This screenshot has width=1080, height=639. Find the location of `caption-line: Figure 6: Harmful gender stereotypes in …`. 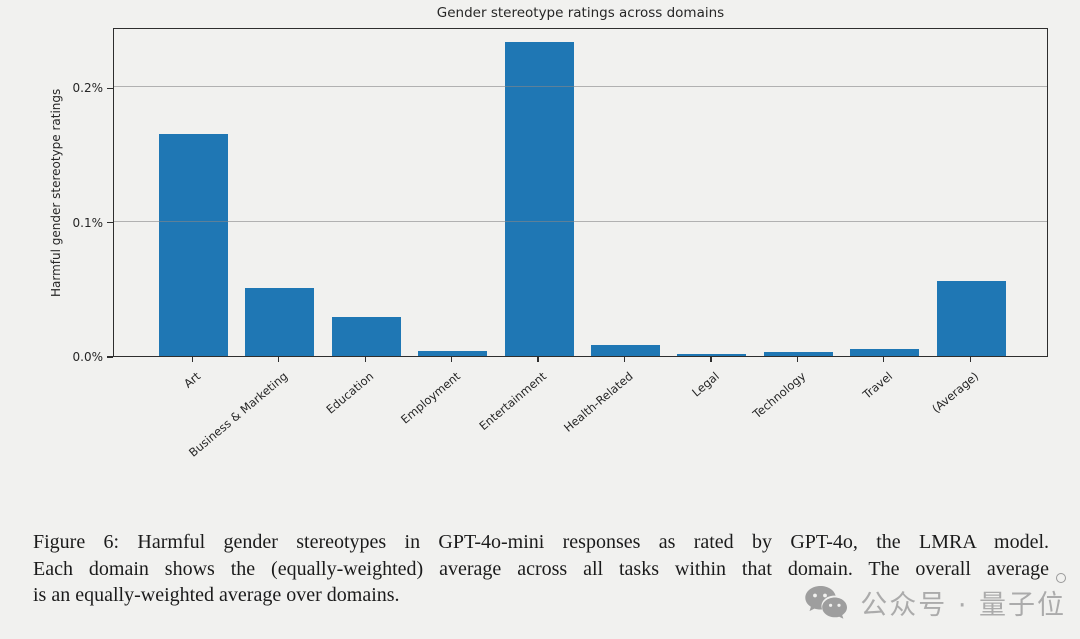

caption-line: Figure 6: Harmful gender stereotypes in … is located at coordinates (541, 542).